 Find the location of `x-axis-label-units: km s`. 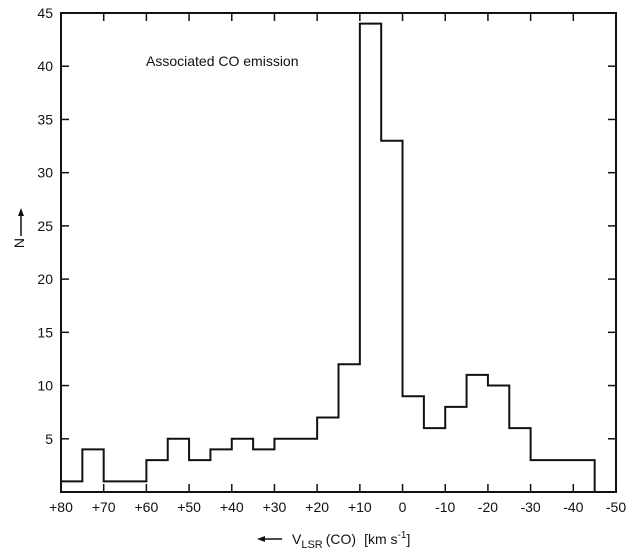

x-axis-label-units: km s is located at coordinates (383, 539).